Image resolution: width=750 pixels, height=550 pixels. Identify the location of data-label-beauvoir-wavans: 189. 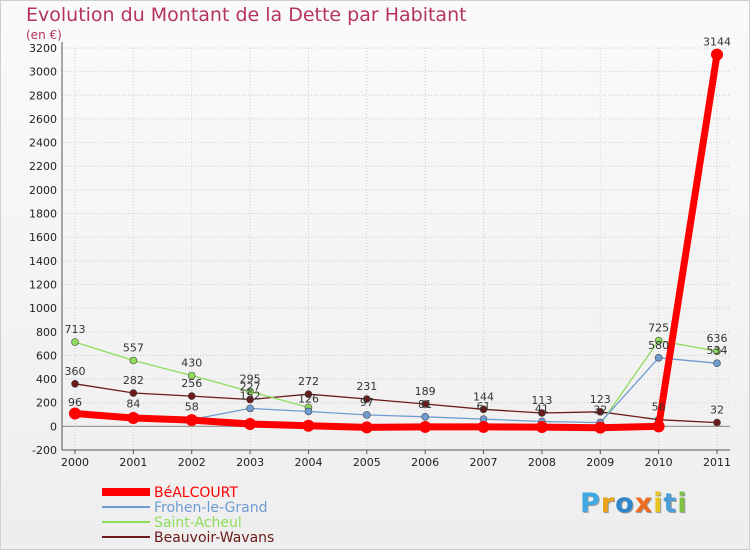
(425, 391).